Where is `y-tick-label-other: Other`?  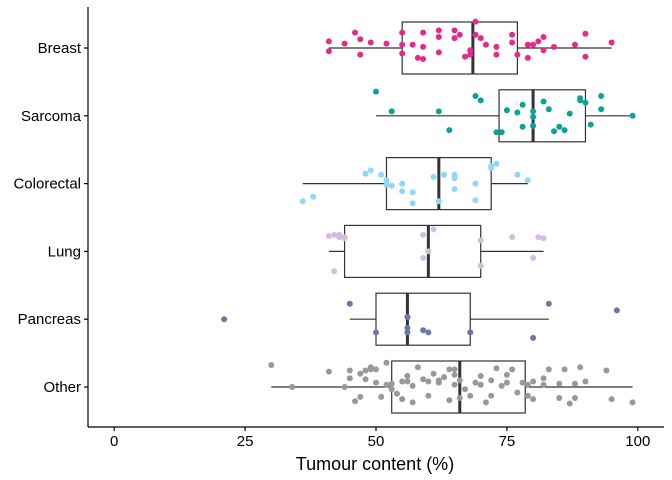 y-tick-label-other: Other is located at coordinates (62, 387).